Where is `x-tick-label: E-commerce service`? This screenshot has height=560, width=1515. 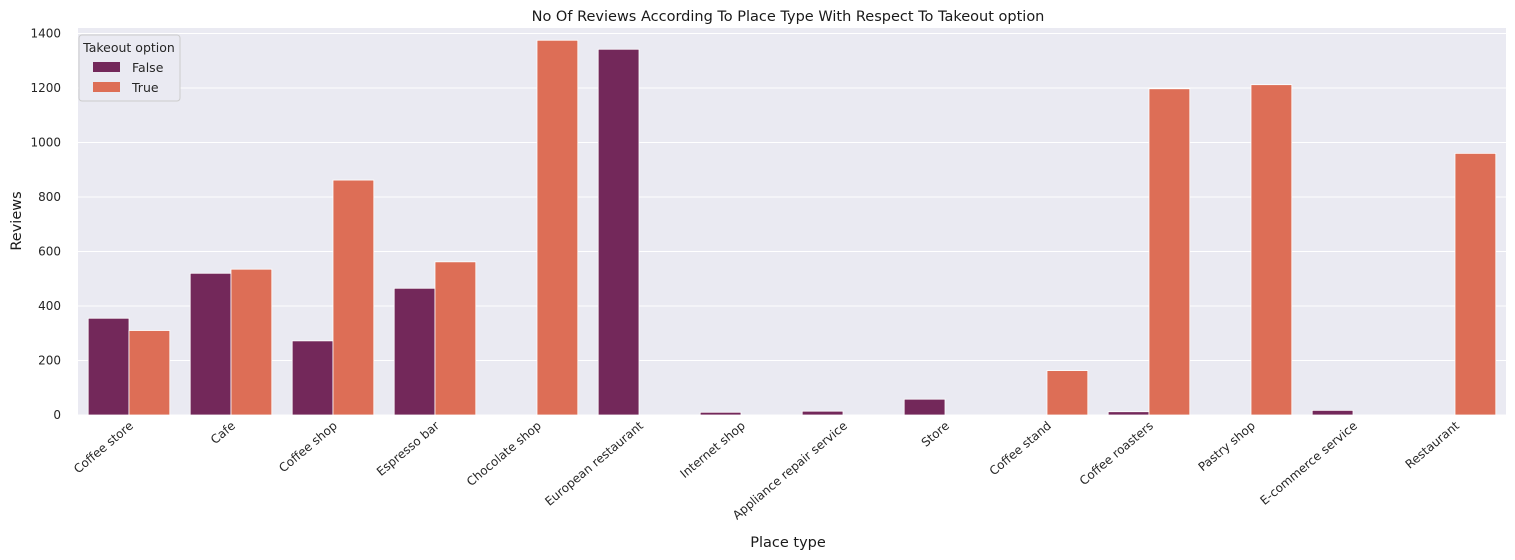 x-tick-label: E-commerce service is located at coordinates (1308, 463).